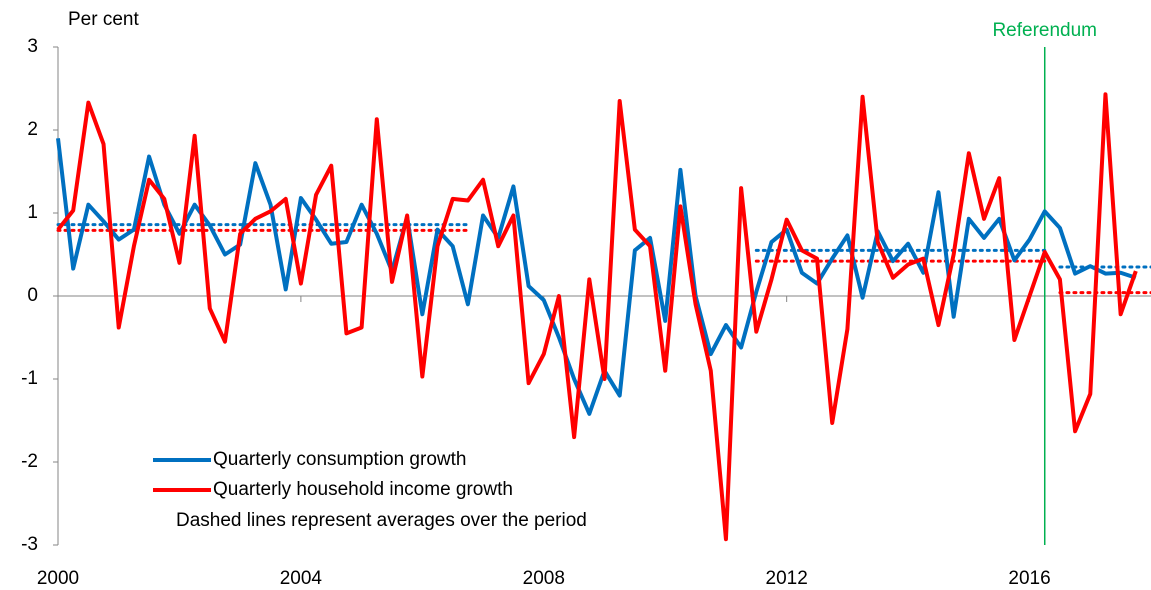 The image size is (1151, 590). I want to click on y-tick-label: -1, so click(29, 378).